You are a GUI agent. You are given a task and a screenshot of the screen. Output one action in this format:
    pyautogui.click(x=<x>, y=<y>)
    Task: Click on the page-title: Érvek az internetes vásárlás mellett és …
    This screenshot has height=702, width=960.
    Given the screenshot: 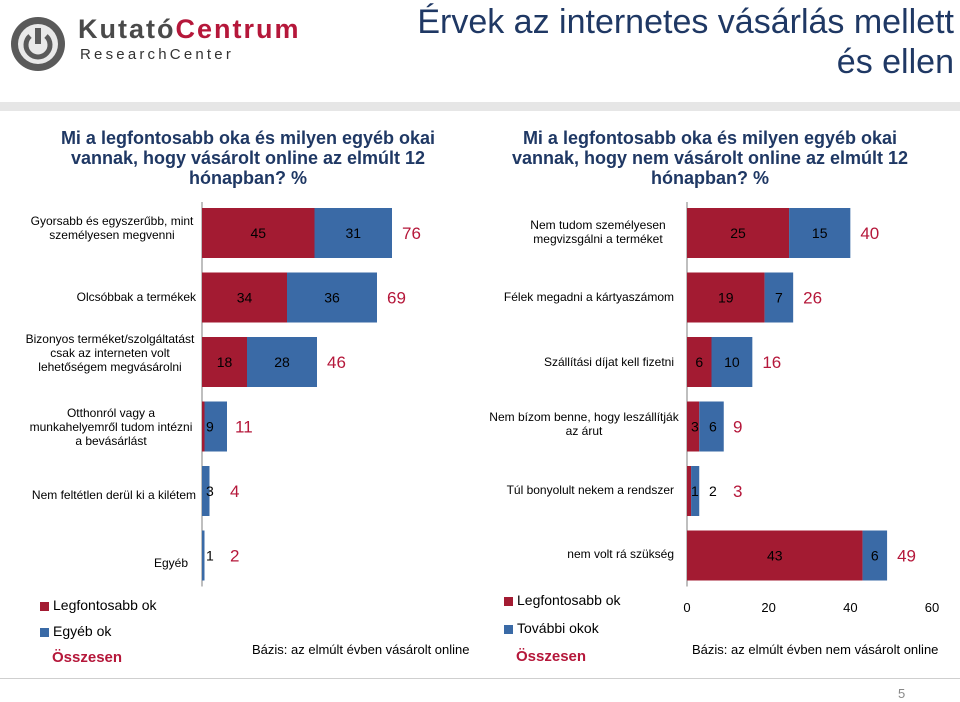 What is the action you would take?
    pyautogui.click(x=685, y=42)
    